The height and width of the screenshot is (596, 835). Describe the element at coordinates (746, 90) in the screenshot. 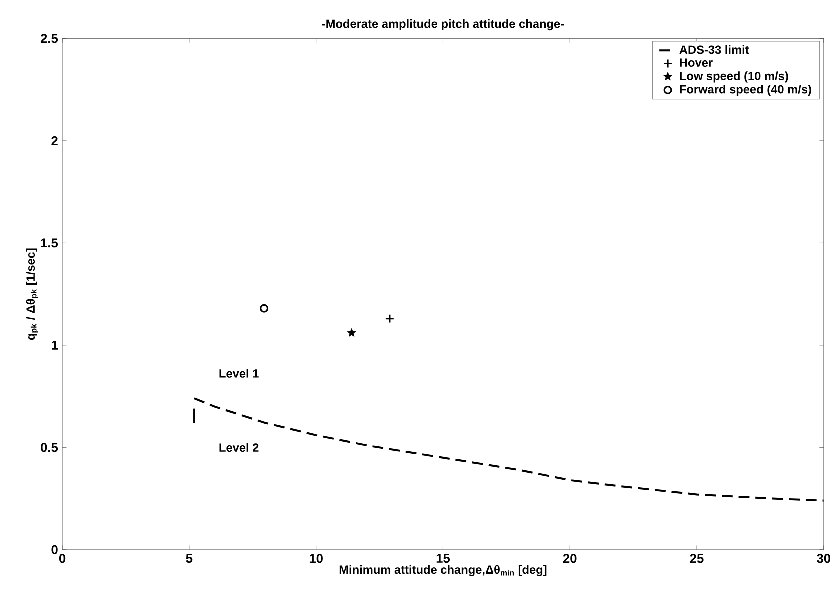

I see `legend-label: Forward speed (40 m/s)` at that location.